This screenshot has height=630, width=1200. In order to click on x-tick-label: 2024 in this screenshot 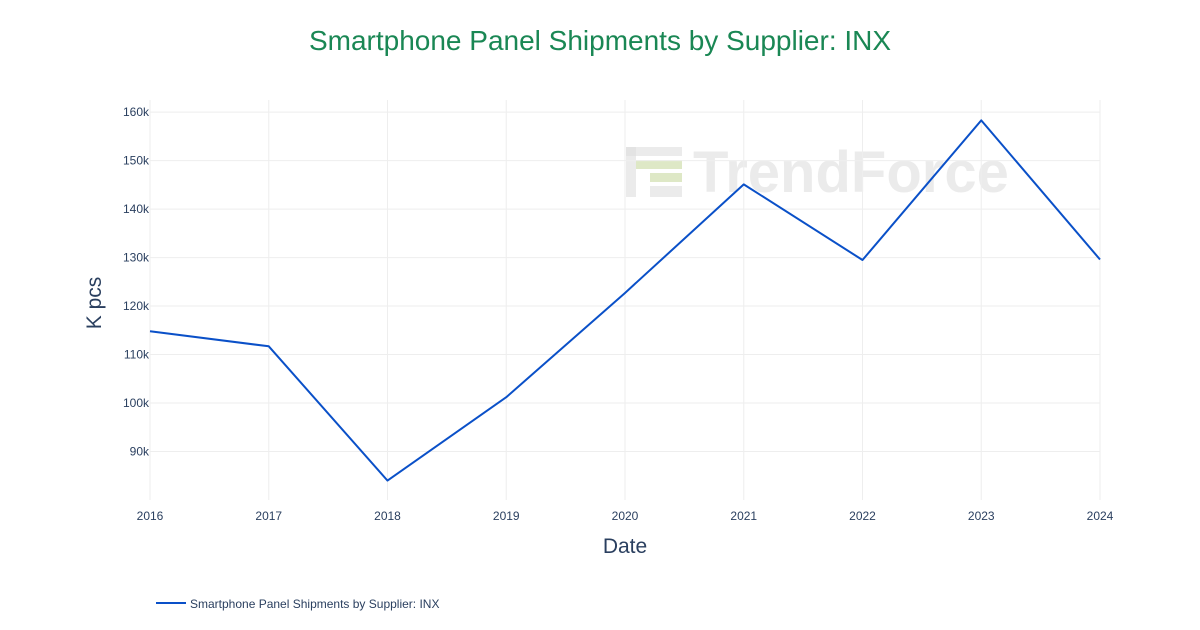, I will do `click(1100, 516)`.